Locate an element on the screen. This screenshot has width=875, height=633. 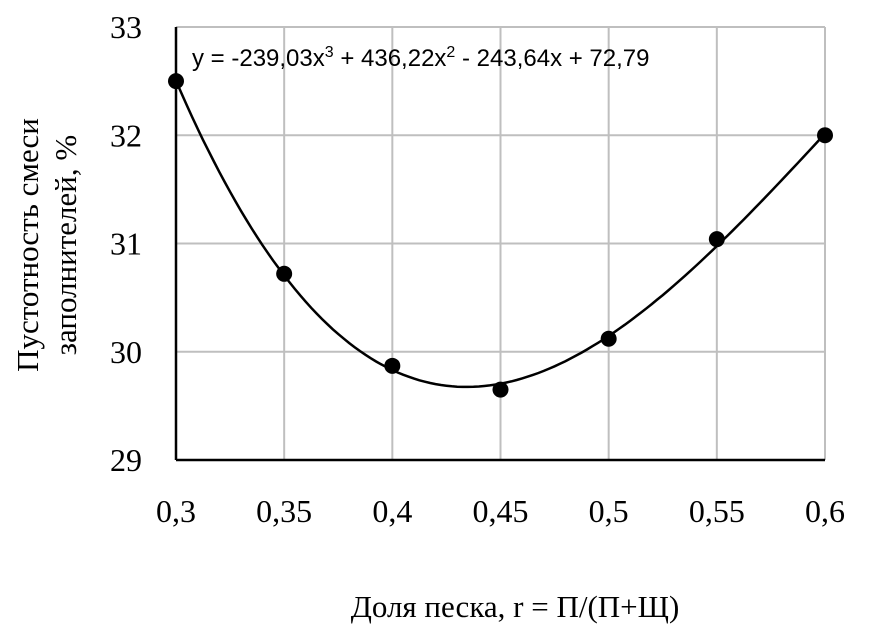
x-tick-label: 0,35 is located at coordinates (284, 511).